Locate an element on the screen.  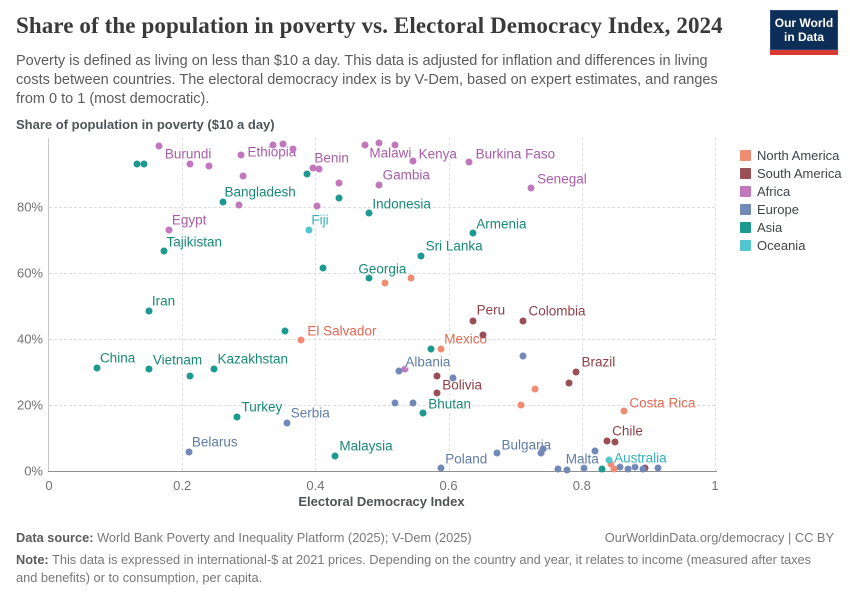
country-label-georgia: Georgia is located at coordinates (382, 269).